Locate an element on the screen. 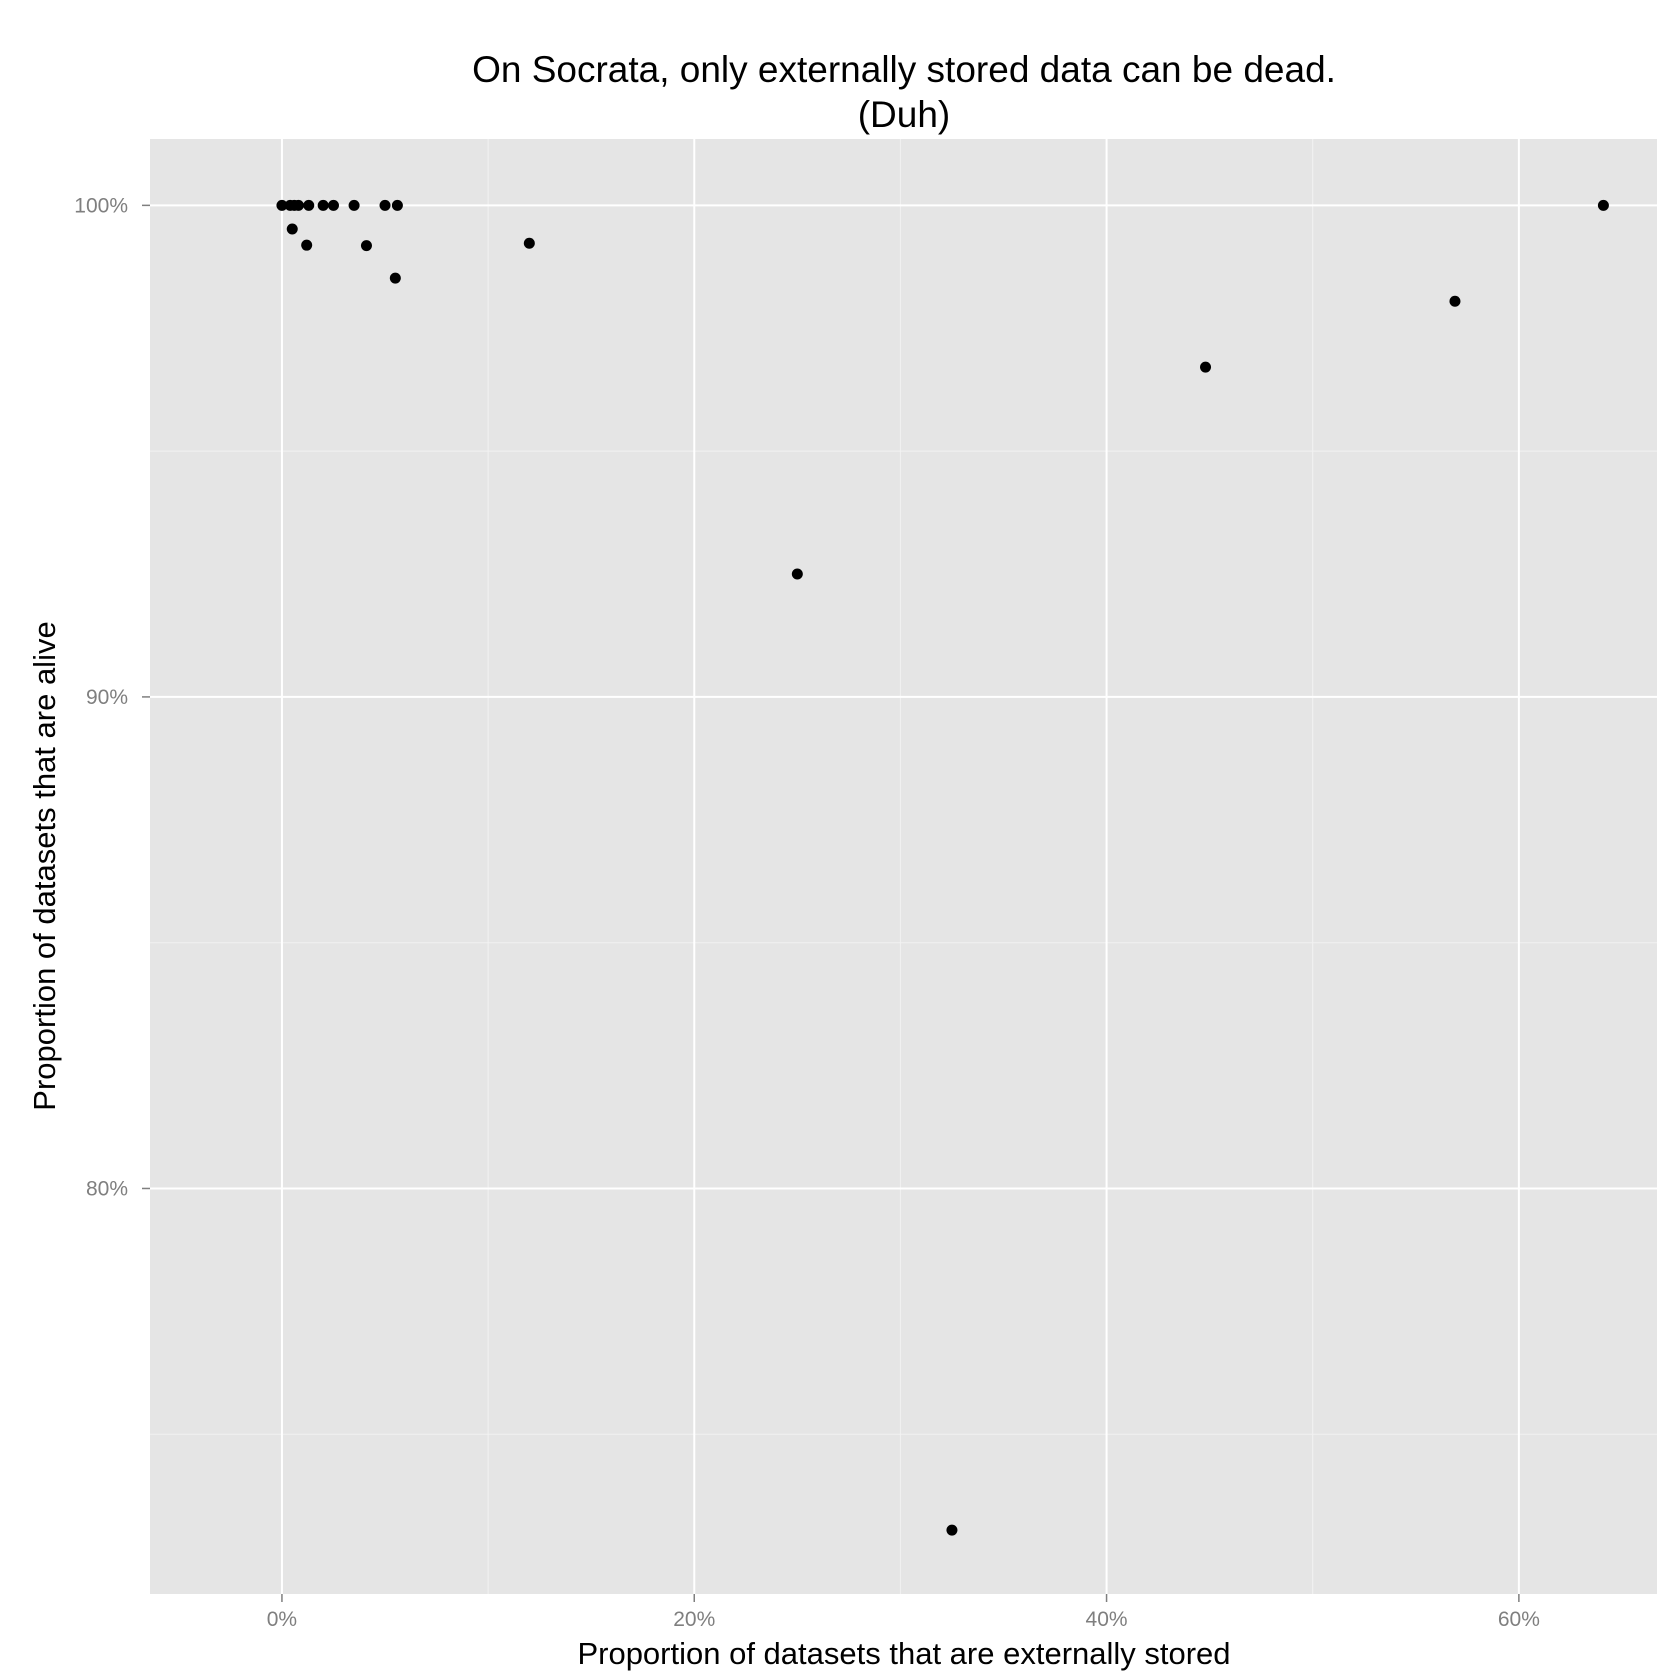 The height and width of the screenshot is (1680, 1680). chart-subtitle: (Duh) is located at coordinates (904, 114).